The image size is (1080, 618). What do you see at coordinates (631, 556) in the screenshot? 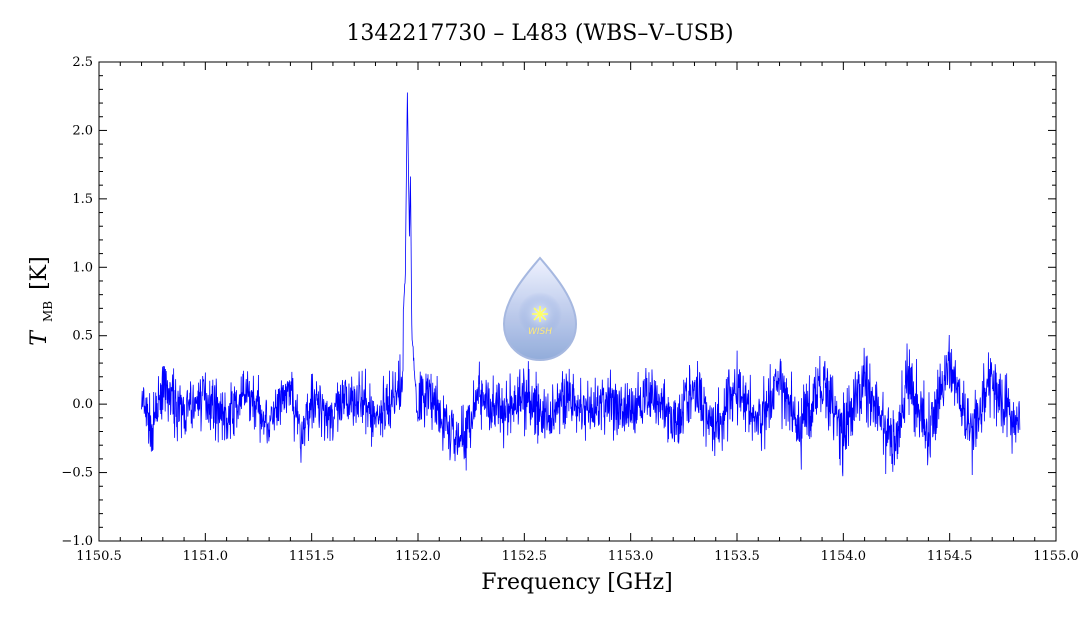
I see `x-tick-label: 1153.0` at bounding box center [631, 556].